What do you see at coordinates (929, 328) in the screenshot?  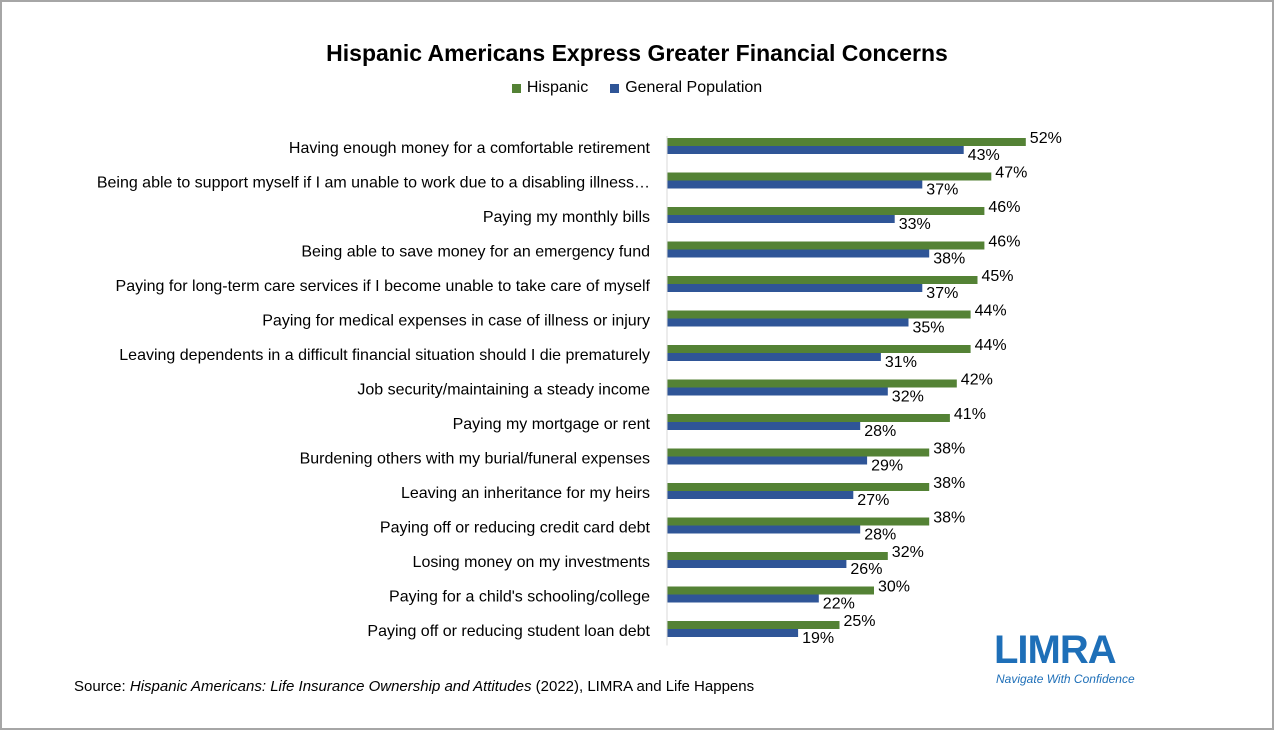 I see `data-label-general-population: 35%` at bounding box center [929, 328].